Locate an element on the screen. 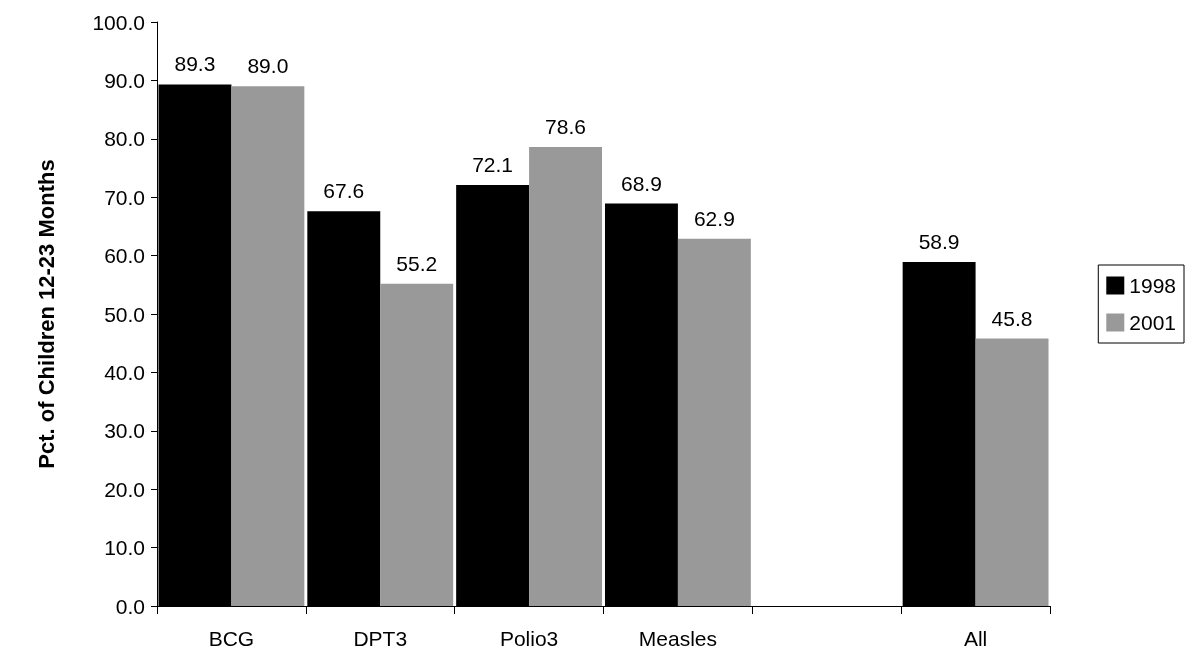  y-tick-label: 10.0 is located at coordinates (124, 548).